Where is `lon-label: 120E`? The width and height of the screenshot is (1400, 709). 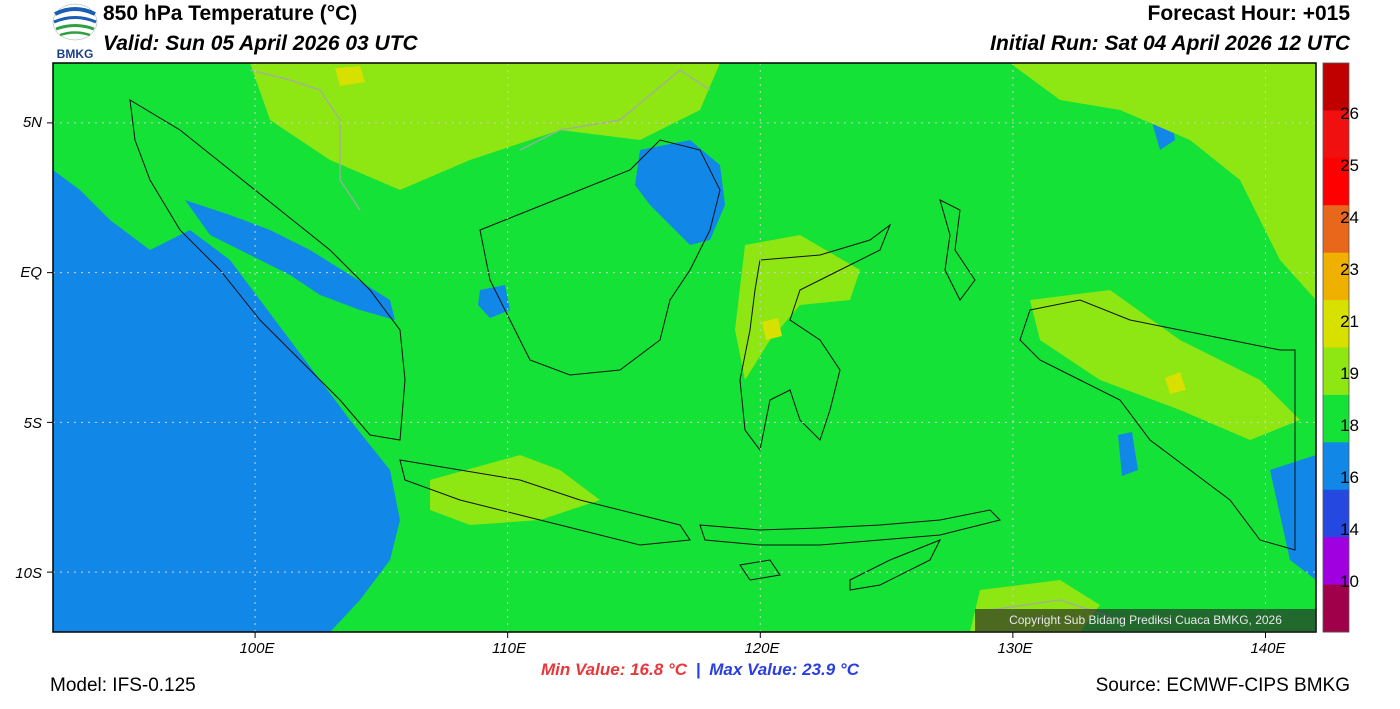
lon-label: 120E is located at coordinates (762, 648).